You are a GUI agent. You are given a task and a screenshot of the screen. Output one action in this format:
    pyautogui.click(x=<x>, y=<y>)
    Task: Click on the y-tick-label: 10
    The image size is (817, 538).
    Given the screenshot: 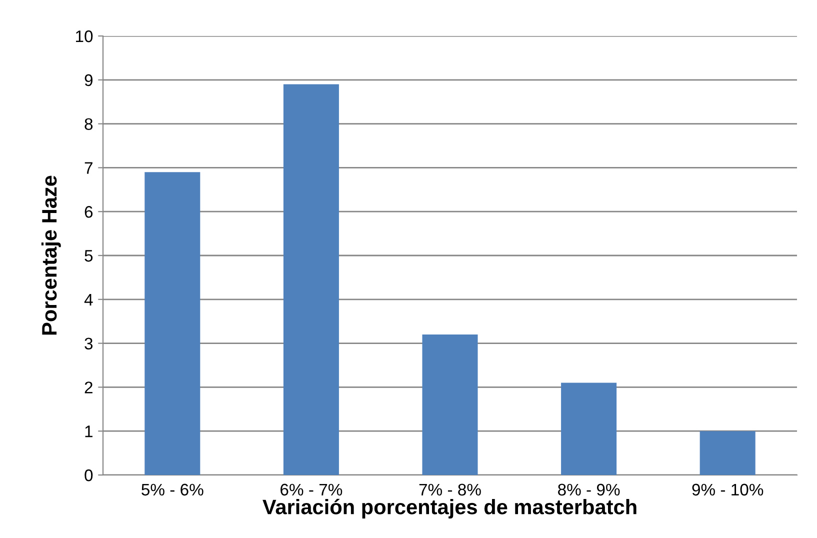 What is the action you would take?
    pyautogui.click(x=84, y=36)
    